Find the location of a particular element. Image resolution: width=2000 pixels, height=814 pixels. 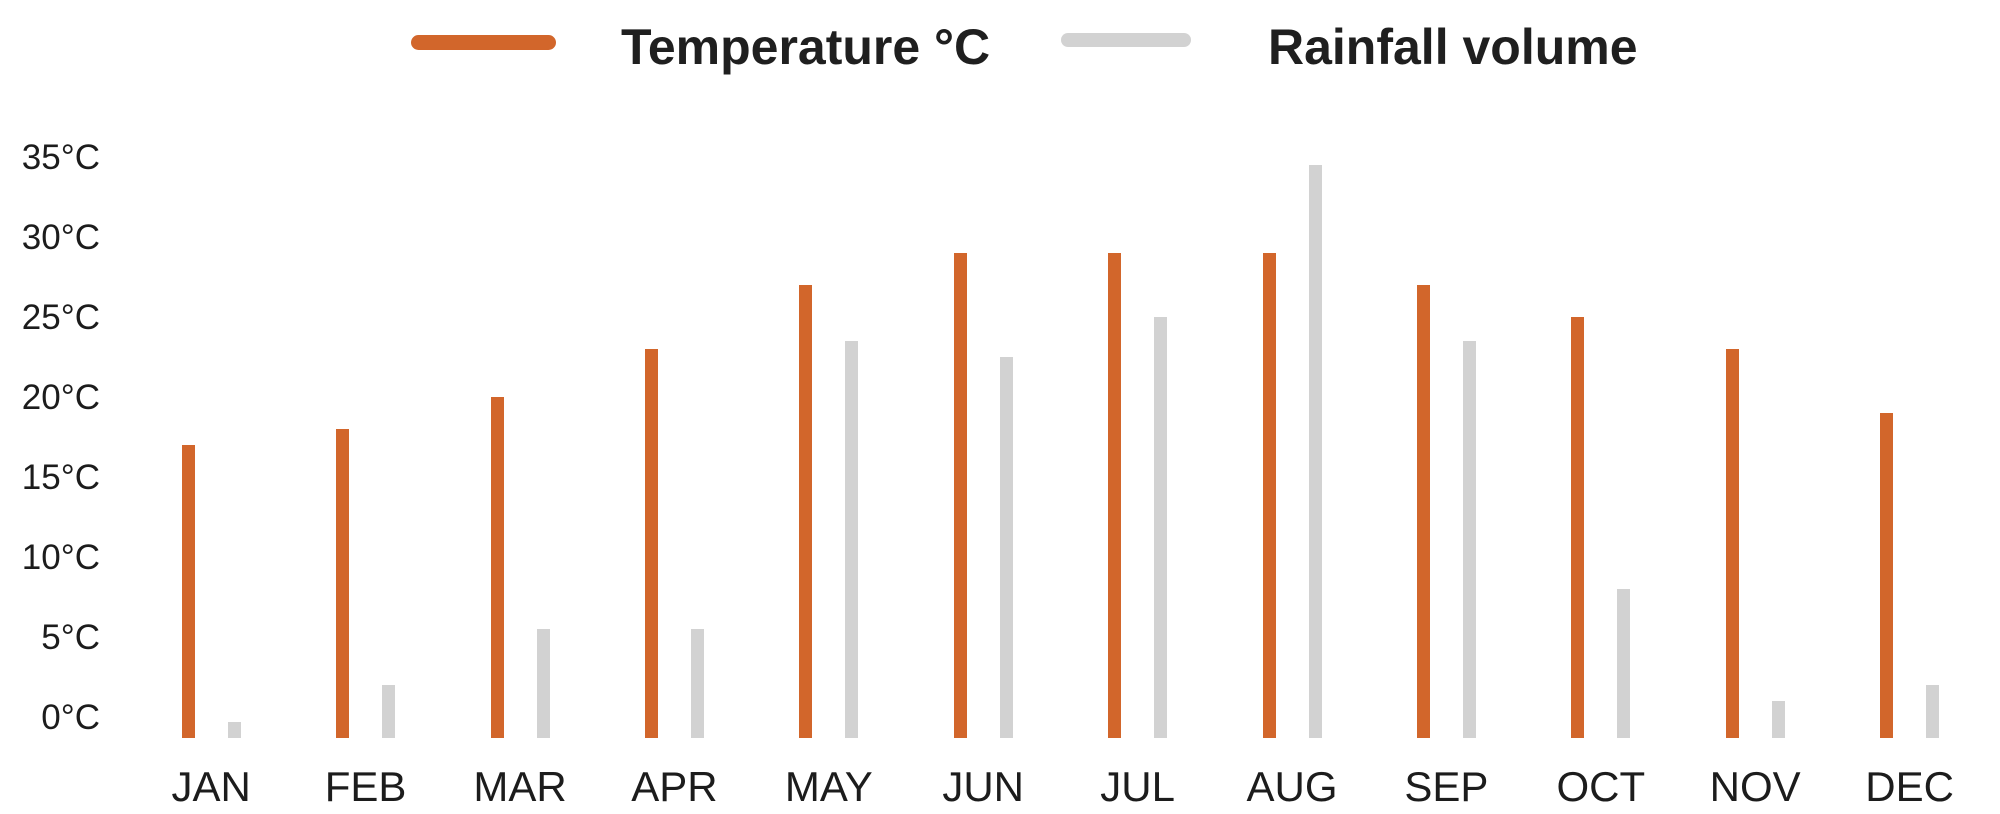

bar-rainfall-aug is located at coordinates (1315, 451).